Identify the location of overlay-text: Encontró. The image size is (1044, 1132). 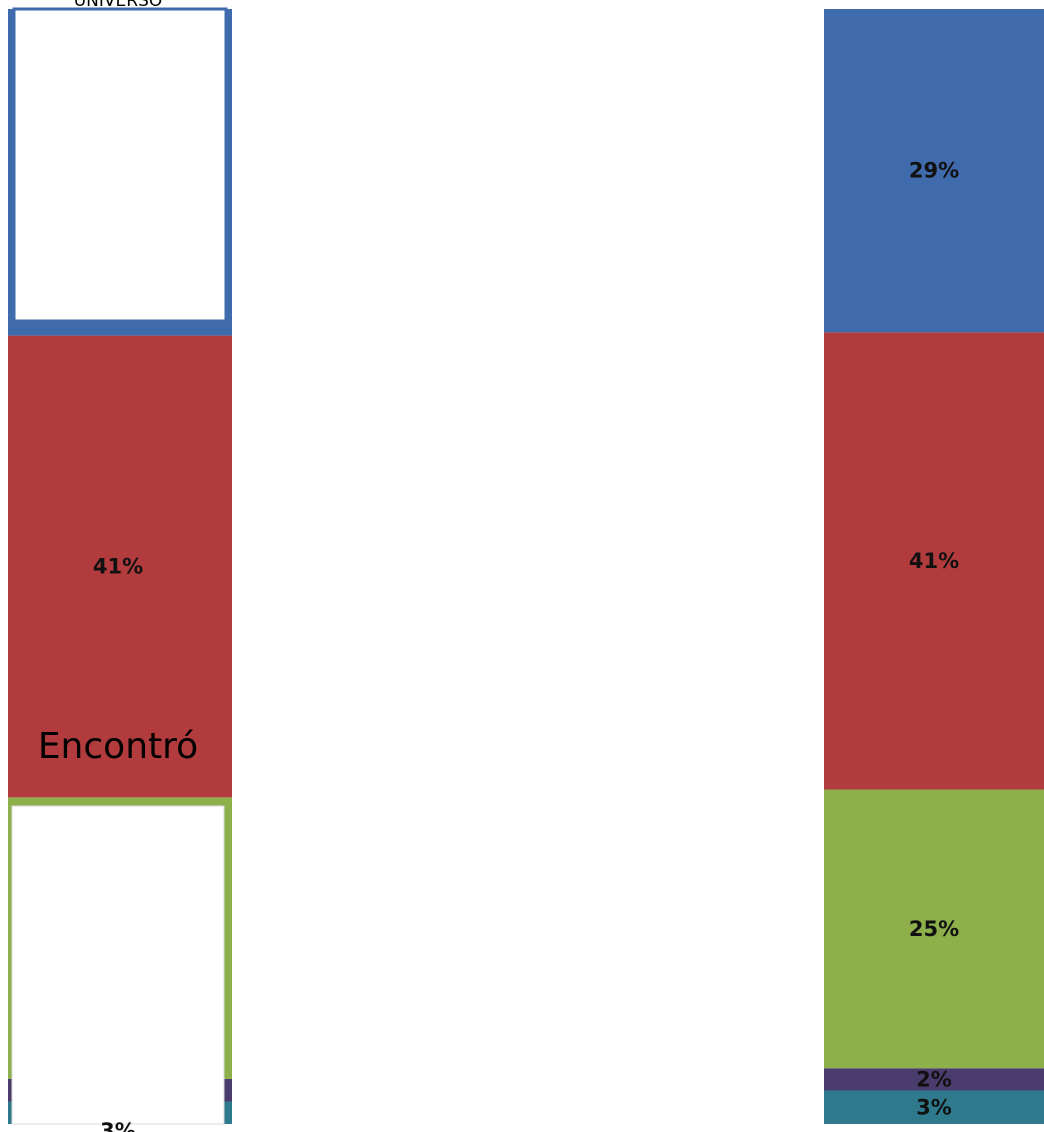
(118, 746).